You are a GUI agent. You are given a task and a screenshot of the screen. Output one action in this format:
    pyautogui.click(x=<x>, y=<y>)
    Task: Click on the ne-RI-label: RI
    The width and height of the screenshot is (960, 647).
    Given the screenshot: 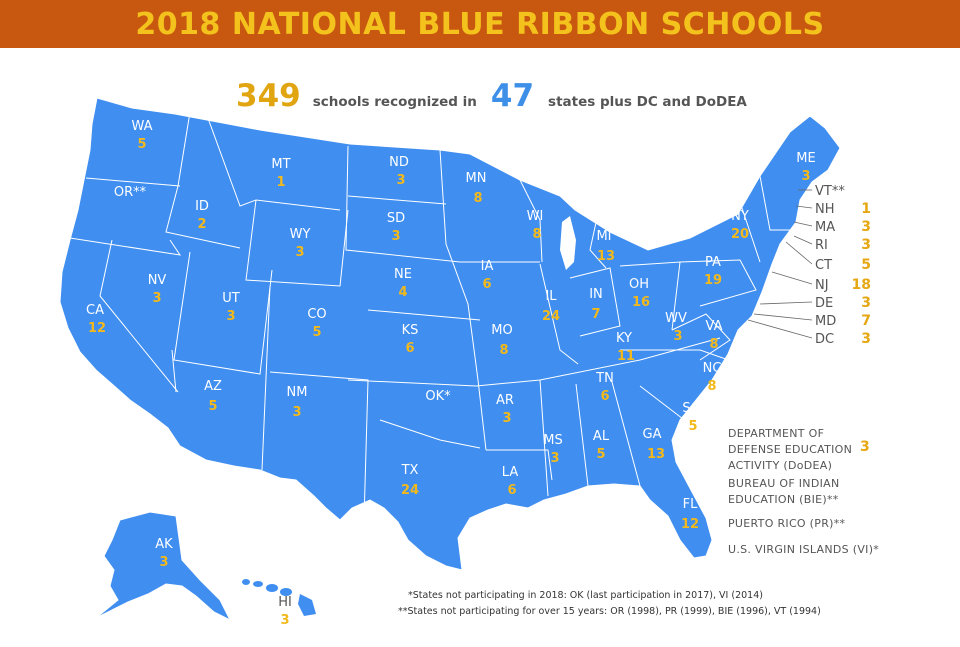 What is the action you would take?
    pyautogui.click(x=821, y=245)
    